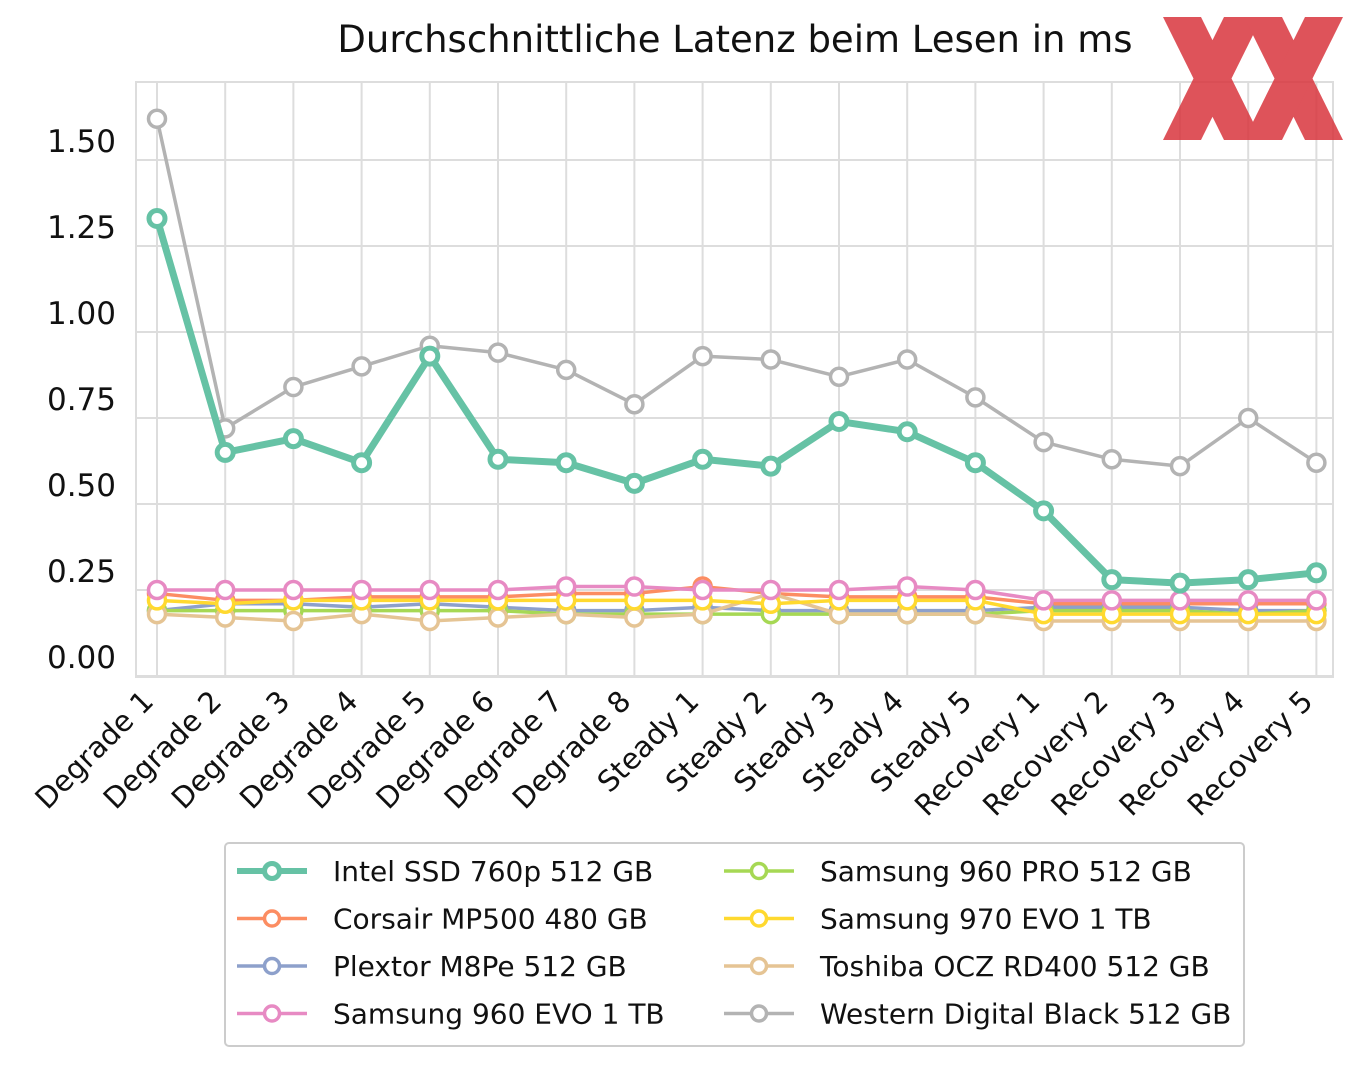 This screenshot has width=1360, height=1069. I want to click on y-tick-label: 1.00, so click(81, 314).